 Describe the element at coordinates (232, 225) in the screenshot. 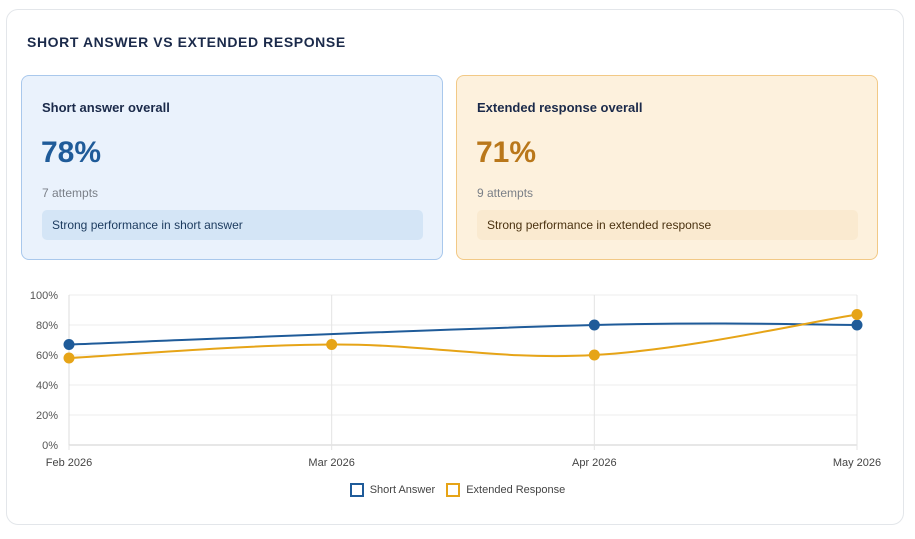

I see `short-answer-note: Strong performance in short answer` at that location.